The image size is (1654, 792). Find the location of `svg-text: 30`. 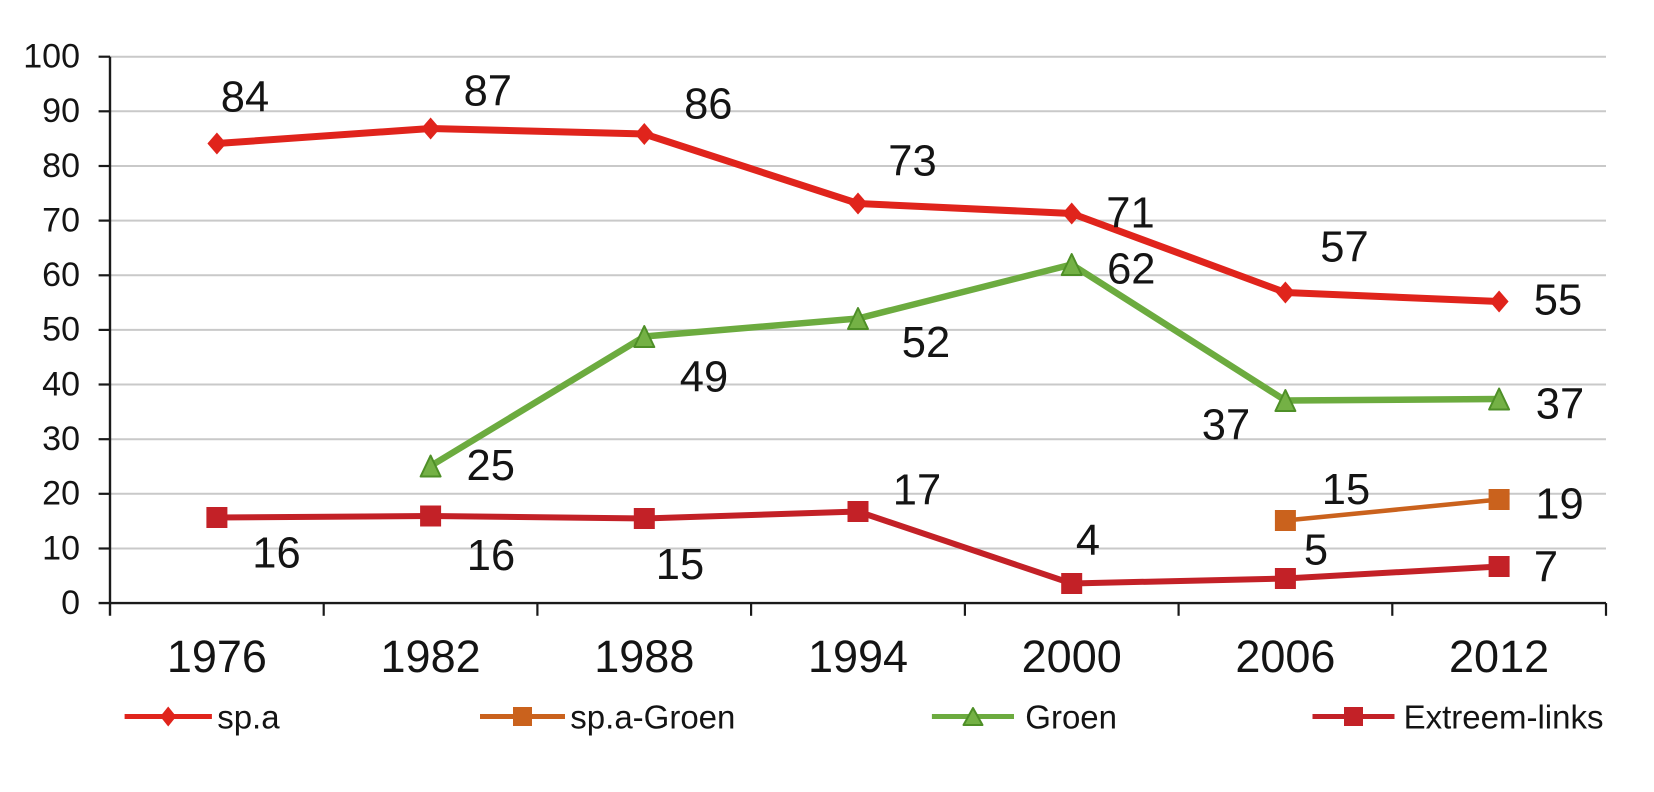

svg-text: 30 is located at coordinates (61, 439).